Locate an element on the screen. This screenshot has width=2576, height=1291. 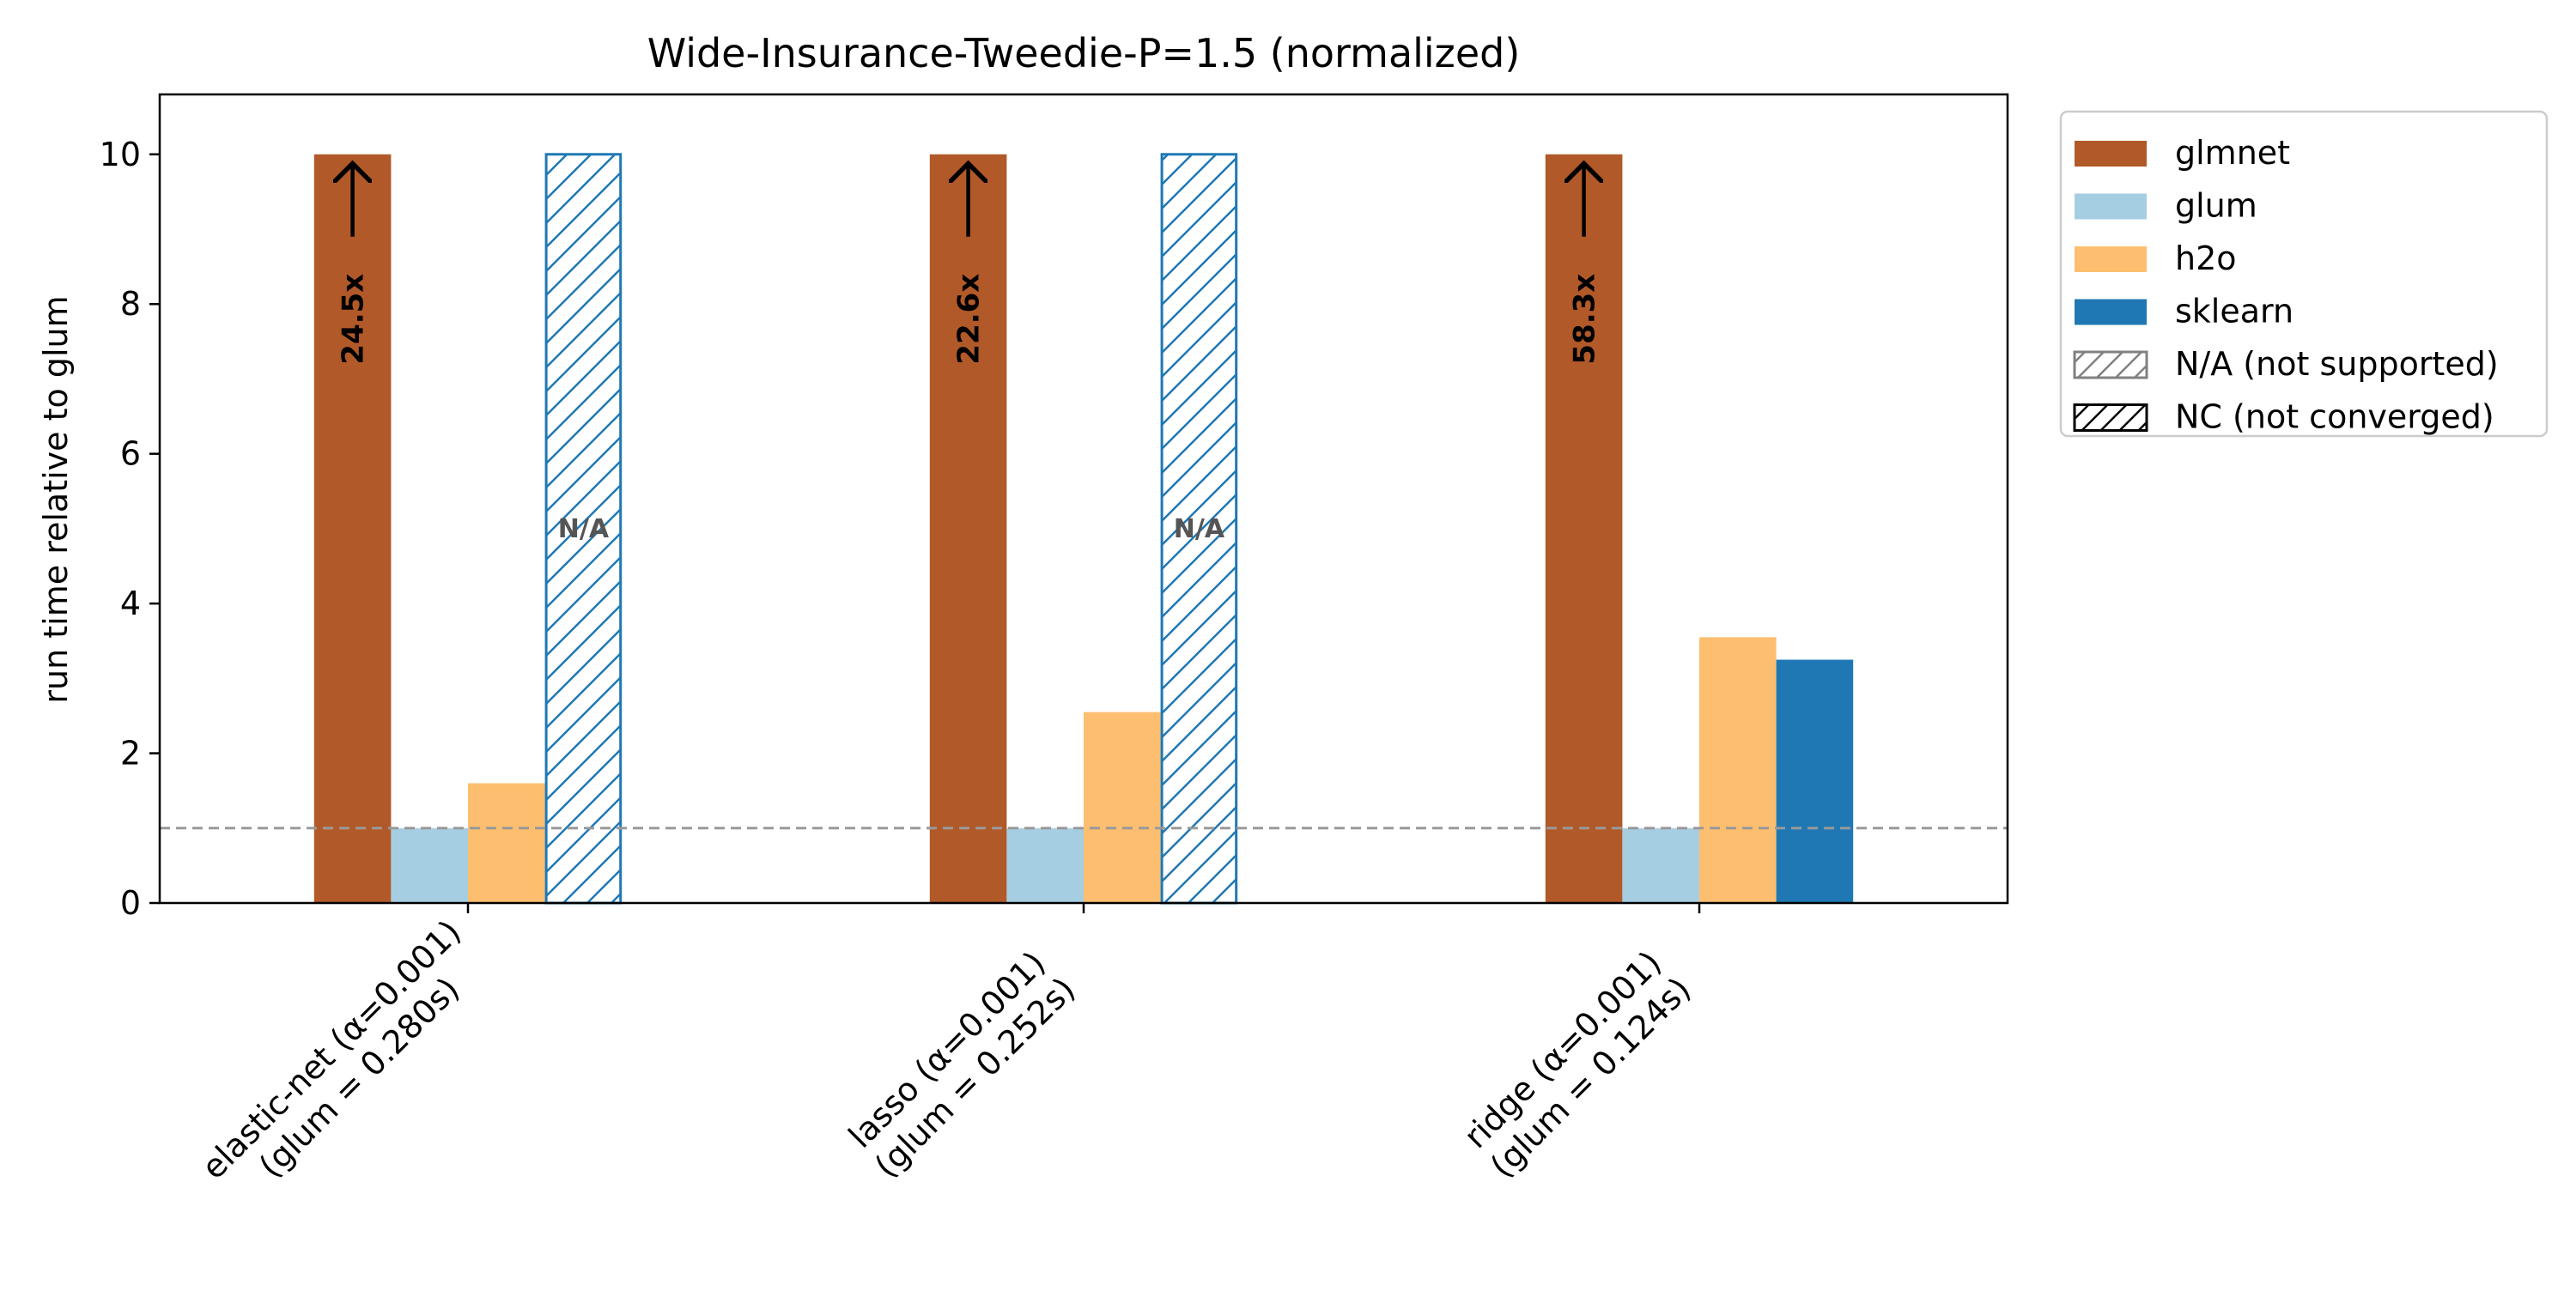
x-tick-label-line: elastic-net (α=0.001) is located at coordinates (331, 1049).